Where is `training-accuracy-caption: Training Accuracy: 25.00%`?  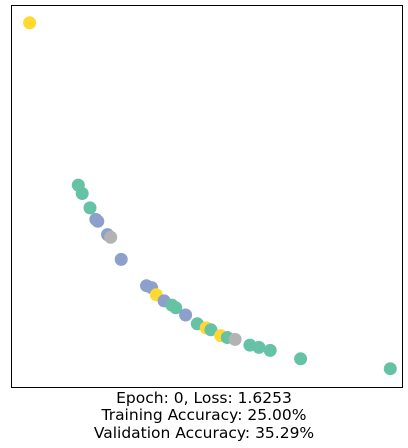
training-accuracy-caption: Training Accuracy: 25.00% is located at coordinates (204, 415).